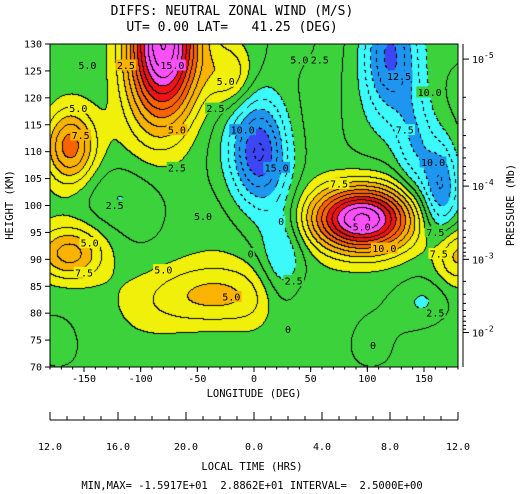  What do you see at coordinates (33, 45) in the screenshot?
I see `y-tick-label: 130` at bounding box center [33, 45].